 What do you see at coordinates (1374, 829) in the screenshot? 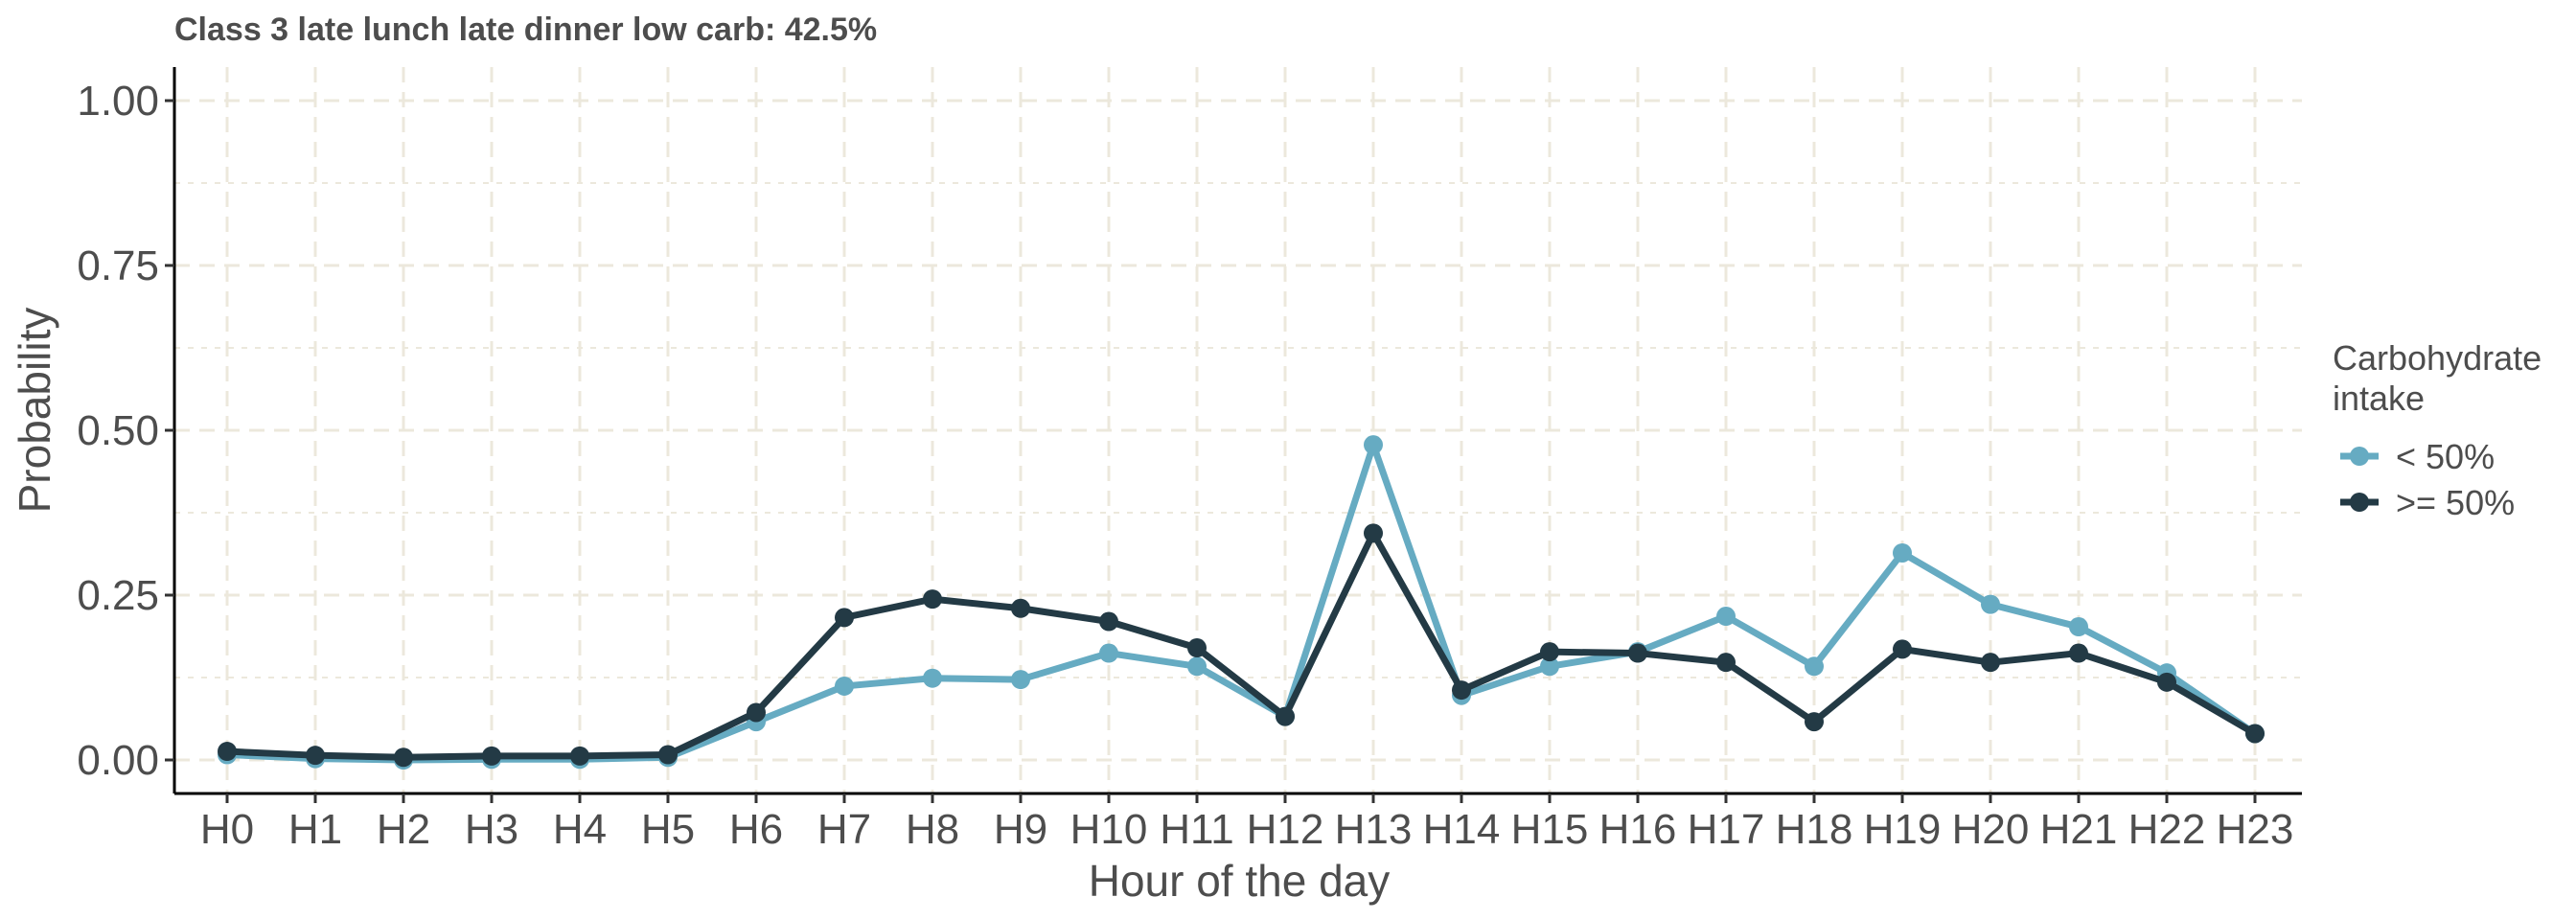
I see `x-tick-label: H13` at bounding box center [1374, 829].